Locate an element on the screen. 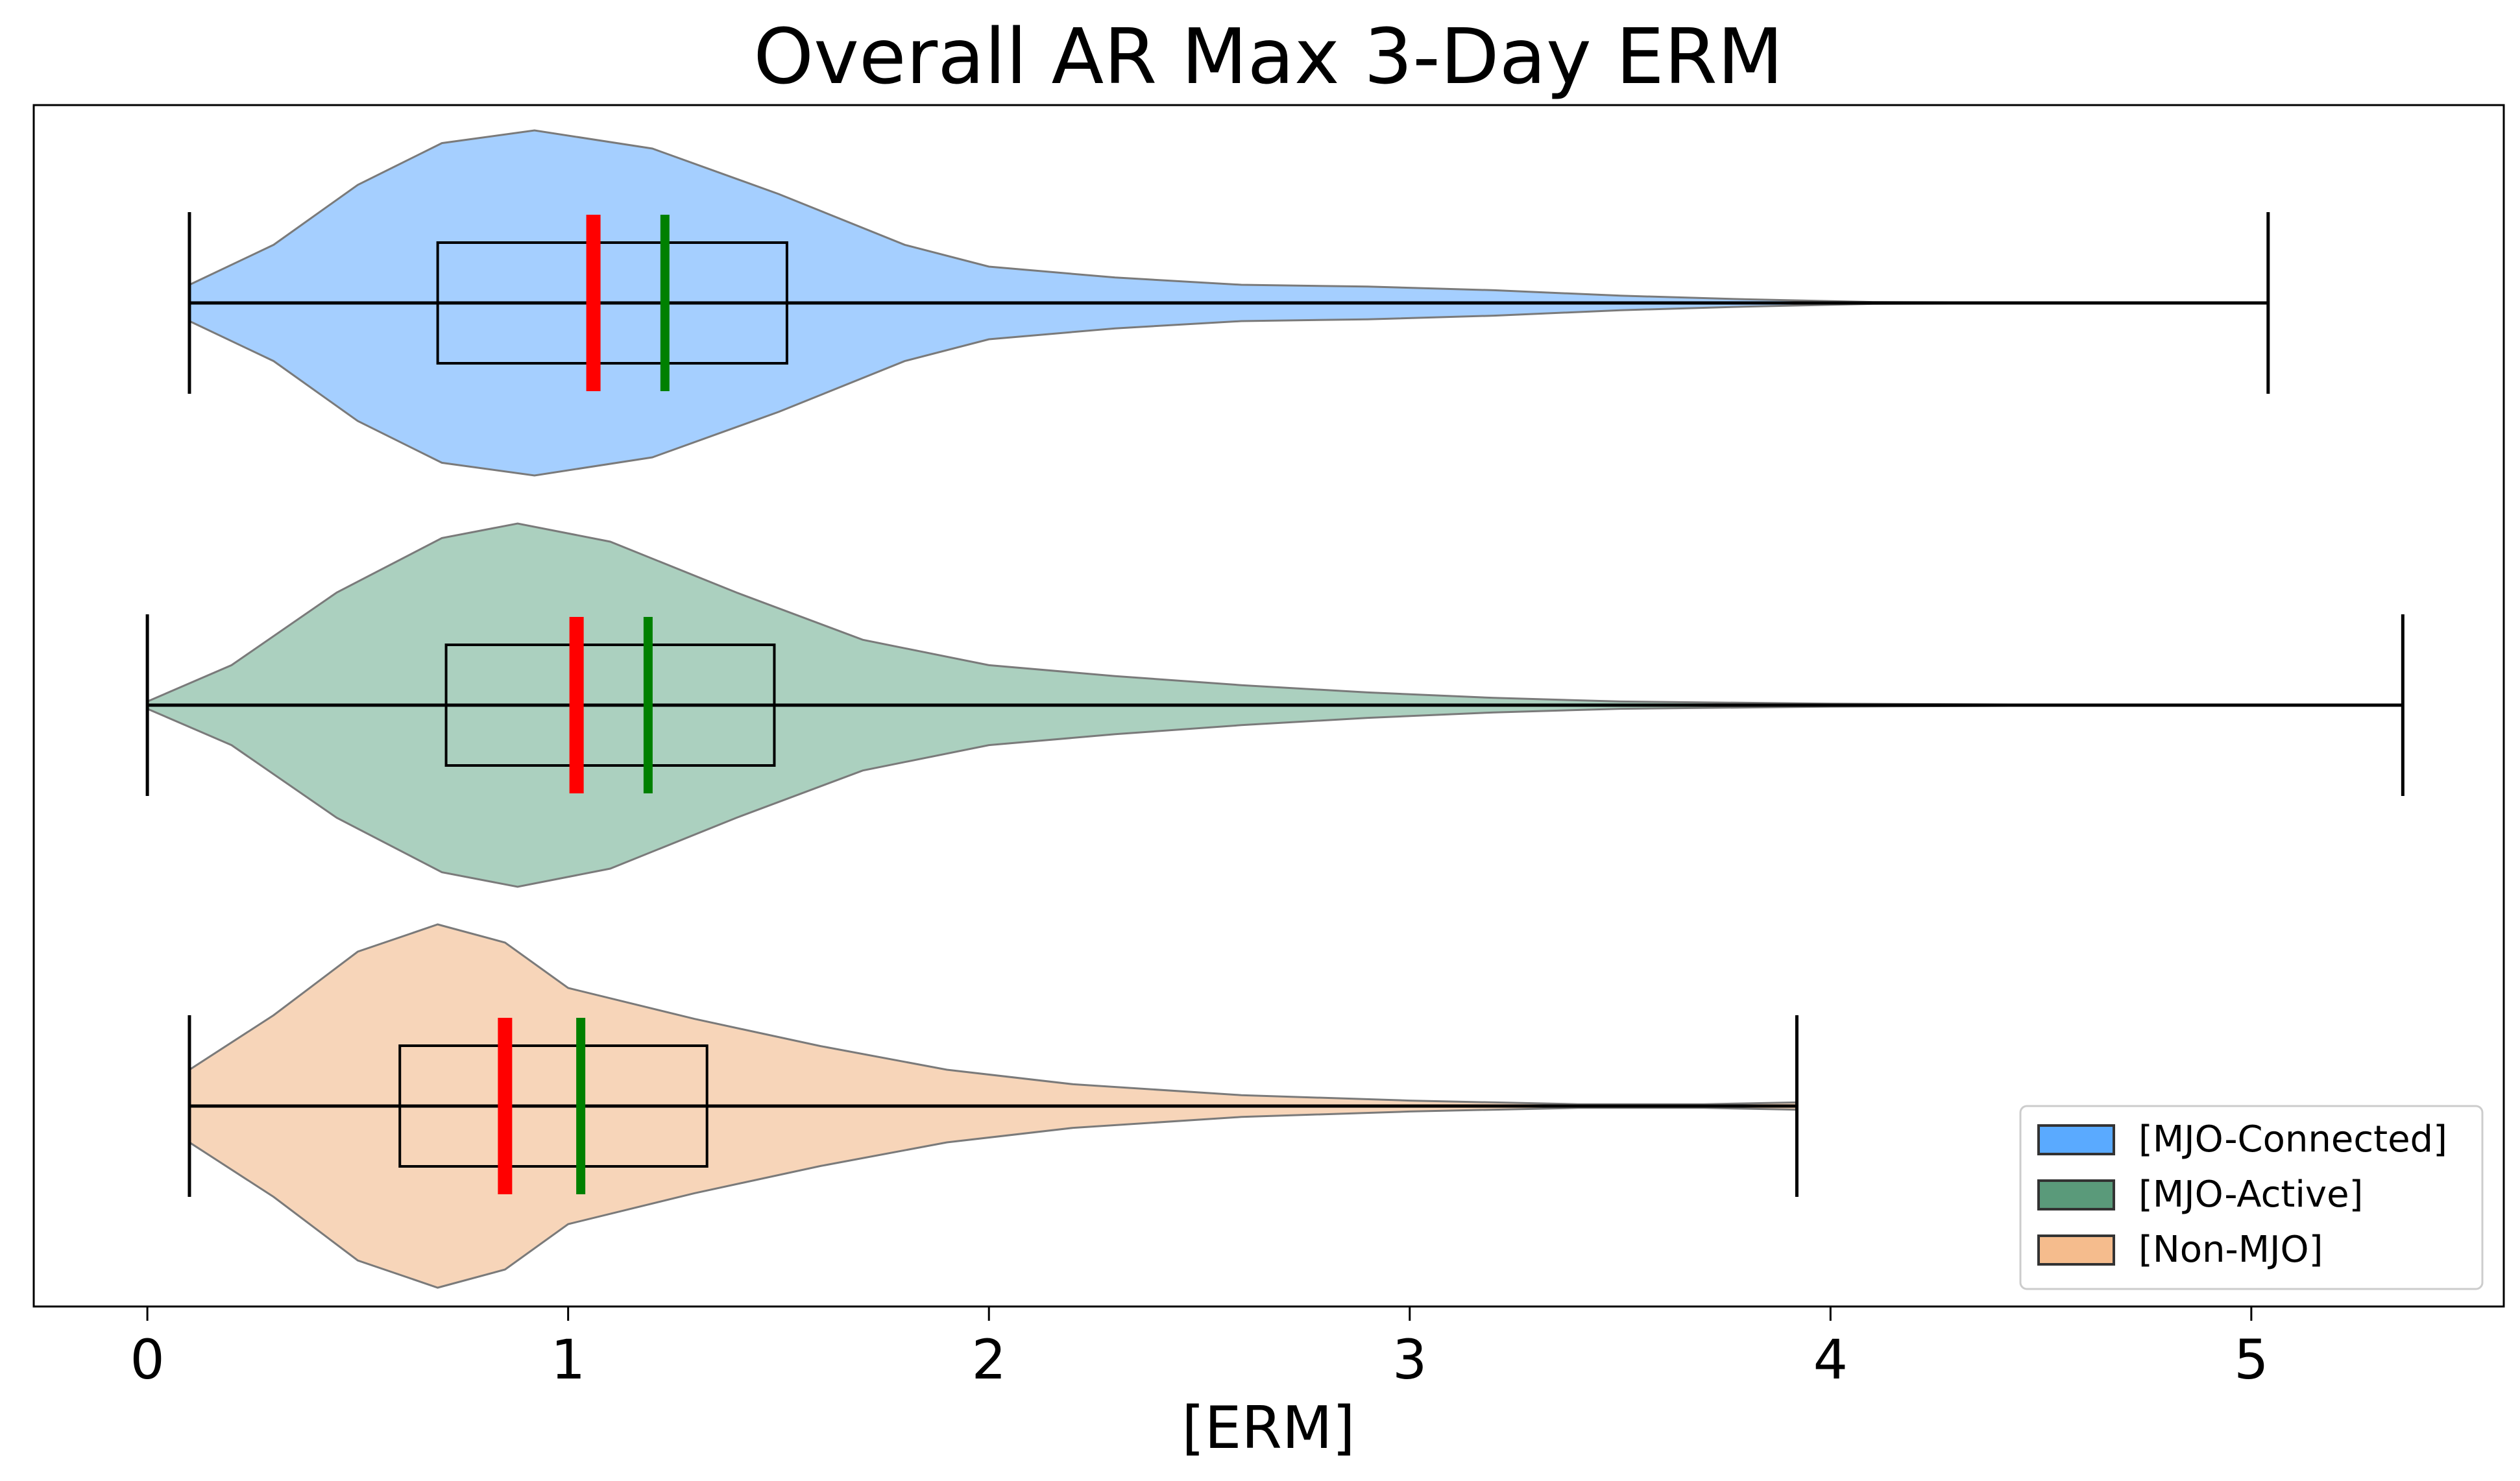 The height and width of the screenshot is (1481, 2520). x-tick-label: 2 is located at coordinates (988, 1359).